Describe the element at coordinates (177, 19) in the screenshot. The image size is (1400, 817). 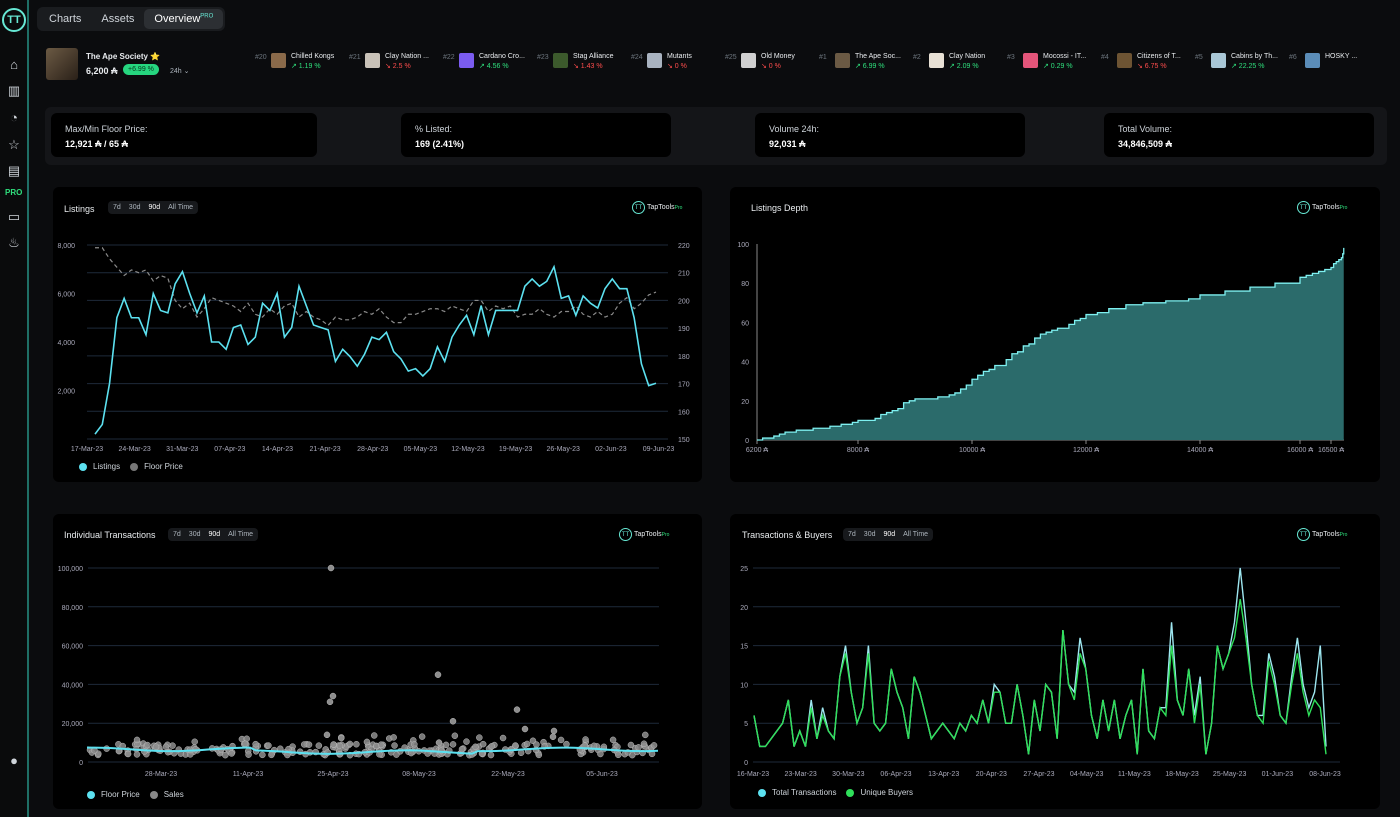
I see `tab-overview-label: Overview` at that location.